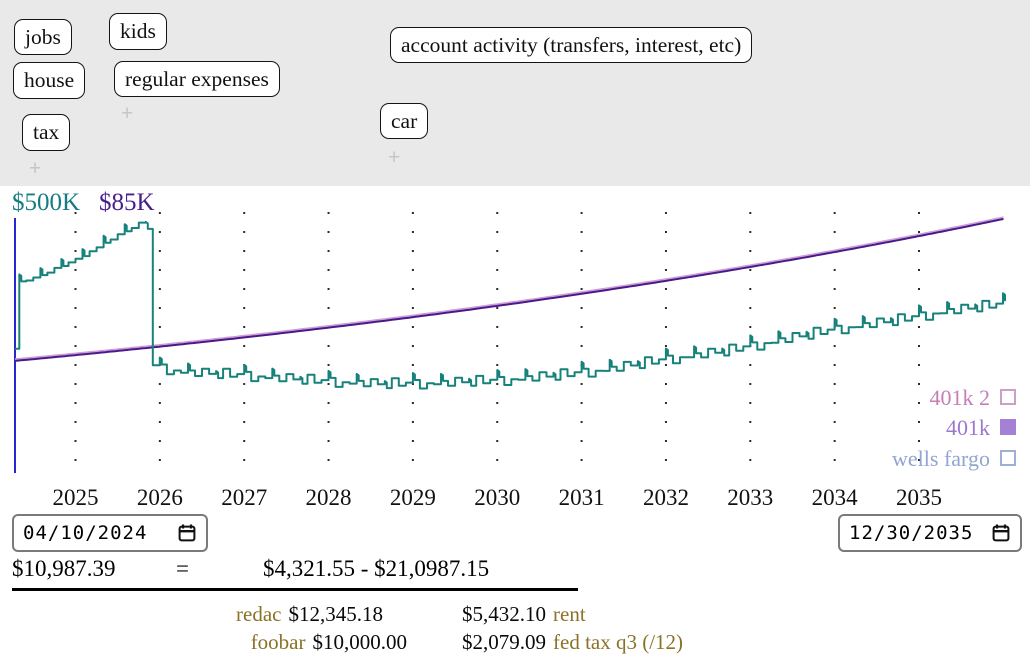 This screenshot has height=655, width=1030. I want to click on end-date-value: 12/30/2035, so click(911, 533).